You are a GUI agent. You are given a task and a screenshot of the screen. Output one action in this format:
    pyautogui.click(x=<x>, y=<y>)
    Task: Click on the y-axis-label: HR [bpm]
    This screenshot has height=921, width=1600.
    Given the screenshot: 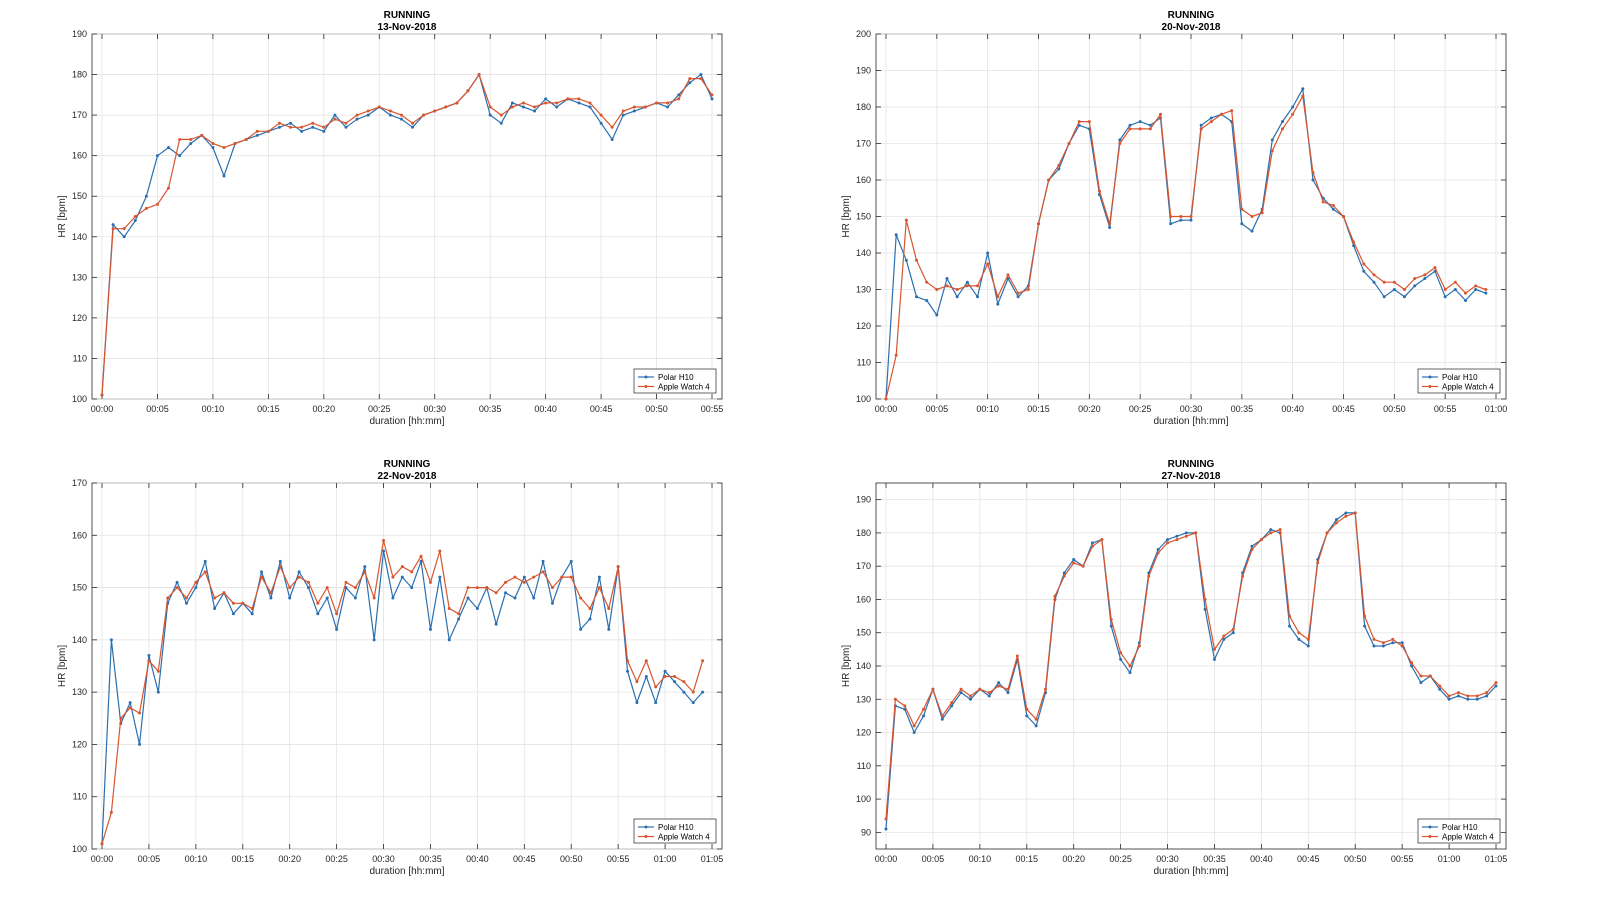 What is the action you would take?
    pyautogui.click(x=62, y=216)
    